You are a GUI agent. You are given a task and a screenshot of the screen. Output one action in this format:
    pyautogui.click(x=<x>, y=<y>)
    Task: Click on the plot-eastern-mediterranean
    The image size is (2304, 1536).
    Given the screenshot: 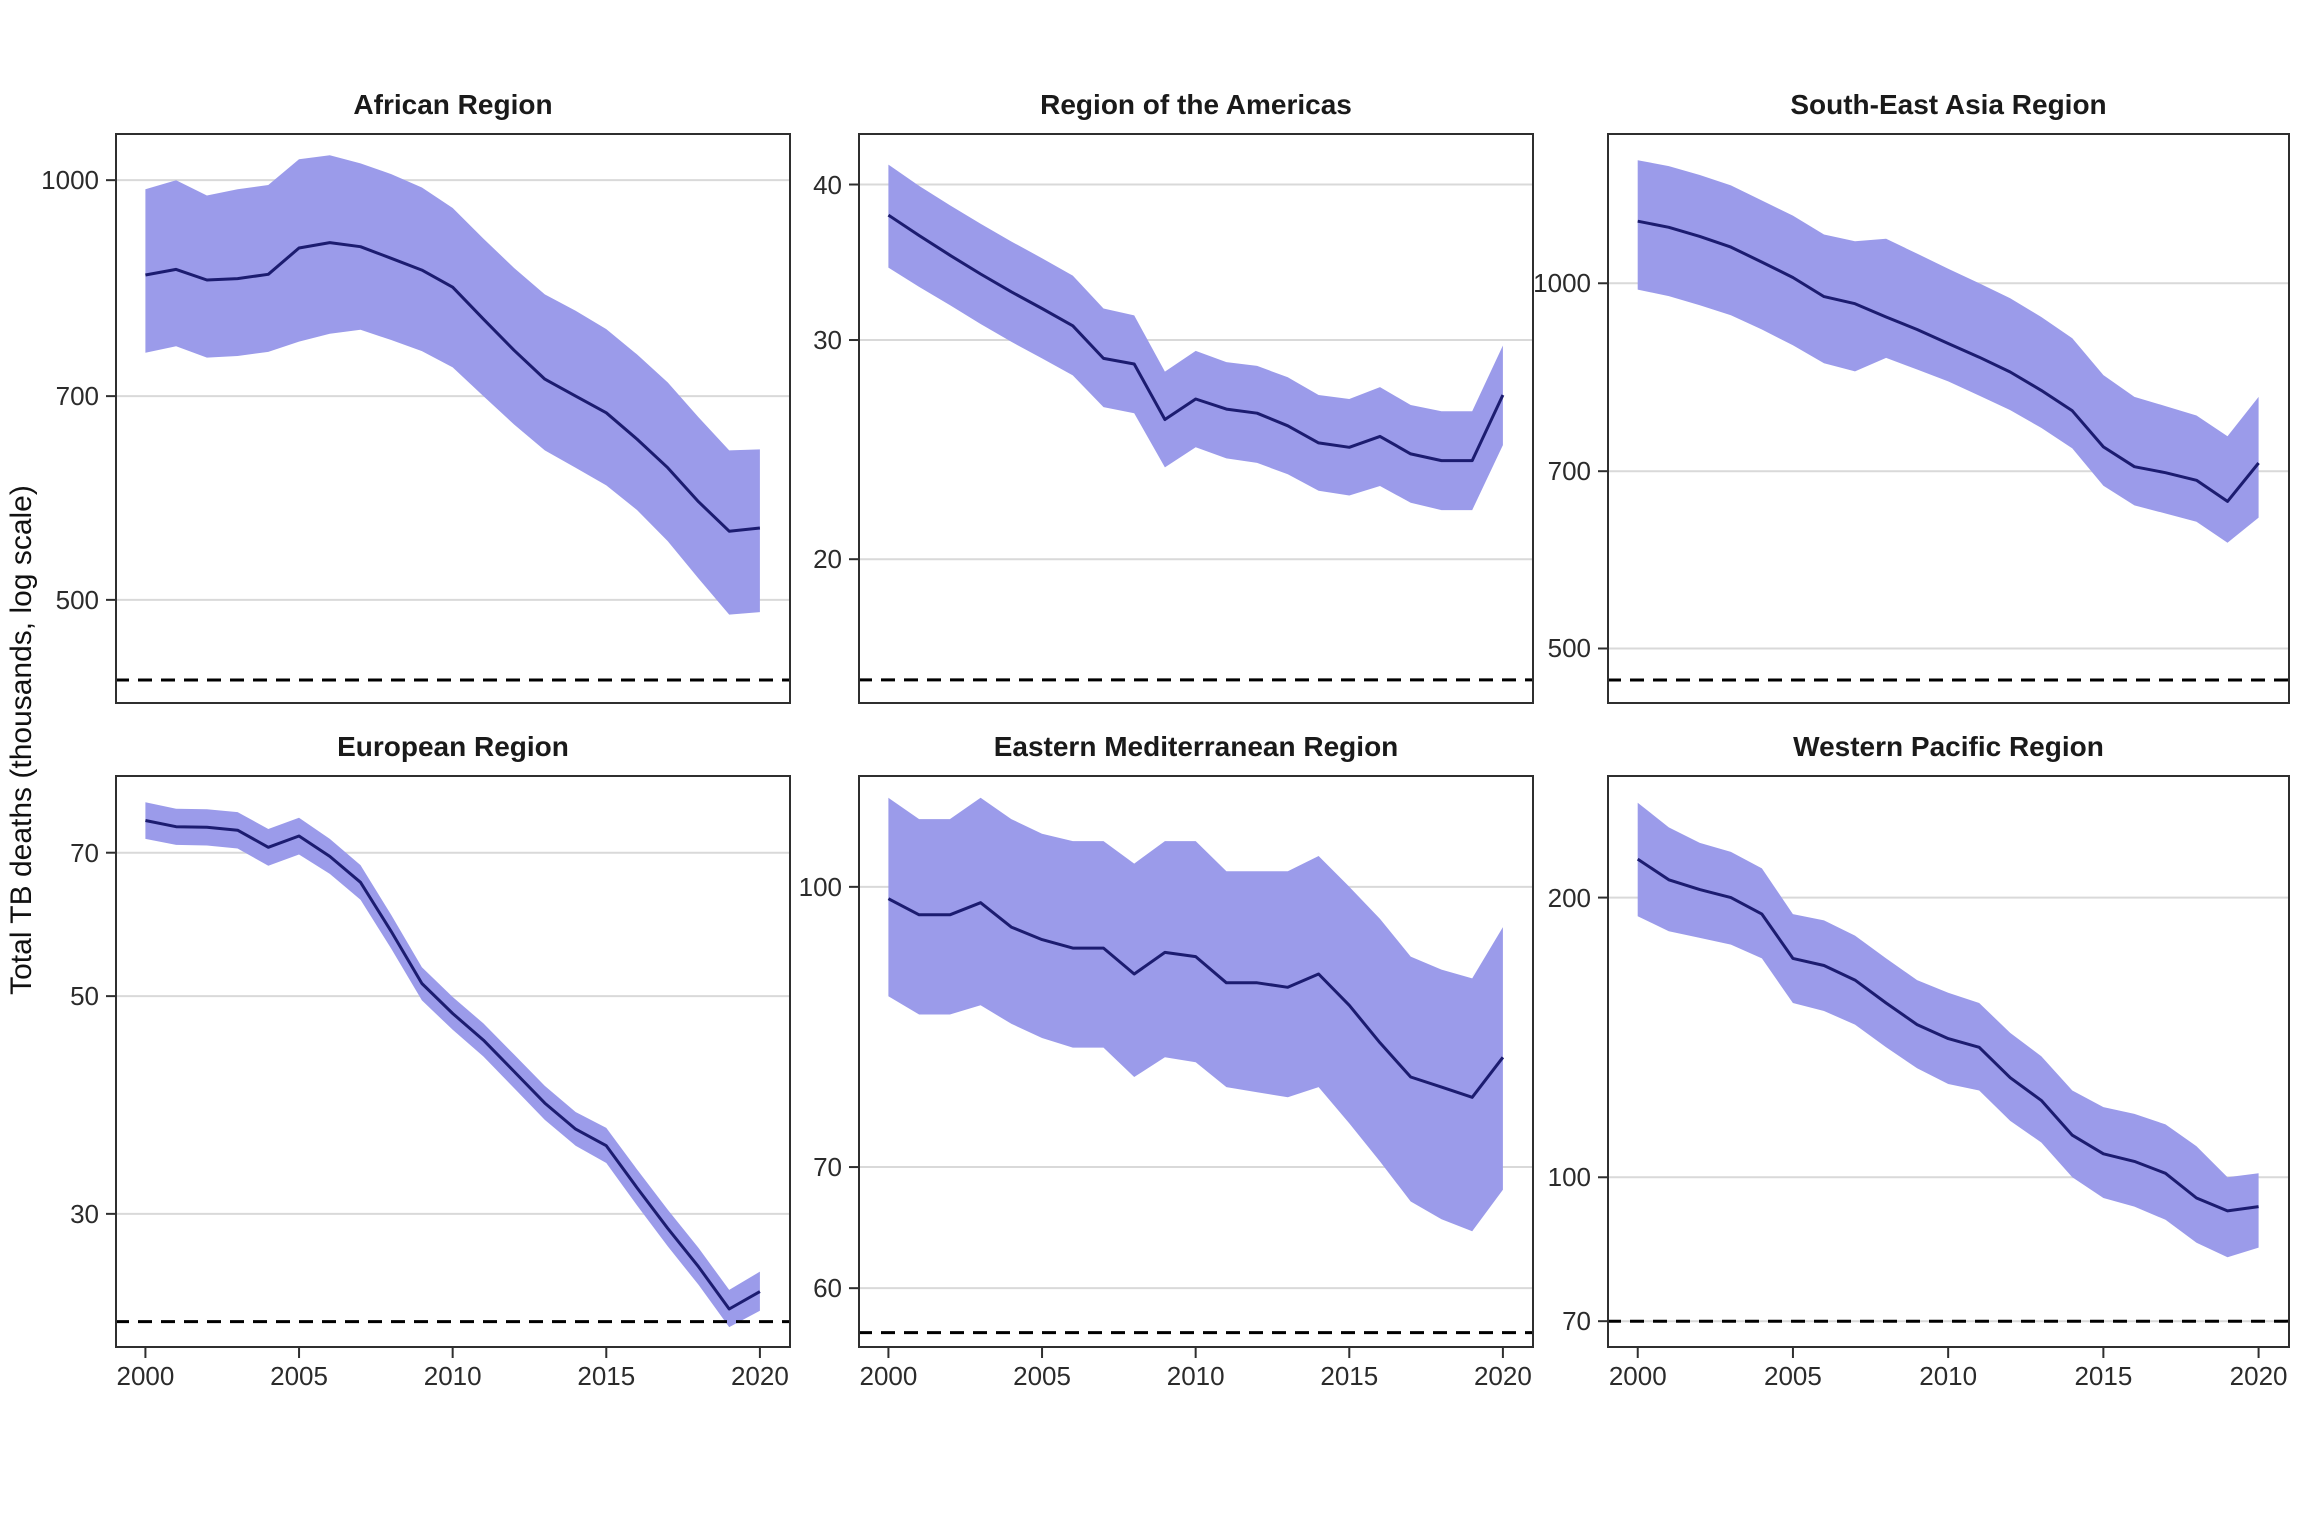 What is the action you would take?
    pyautogui.click(x=1191, y=1066)
    